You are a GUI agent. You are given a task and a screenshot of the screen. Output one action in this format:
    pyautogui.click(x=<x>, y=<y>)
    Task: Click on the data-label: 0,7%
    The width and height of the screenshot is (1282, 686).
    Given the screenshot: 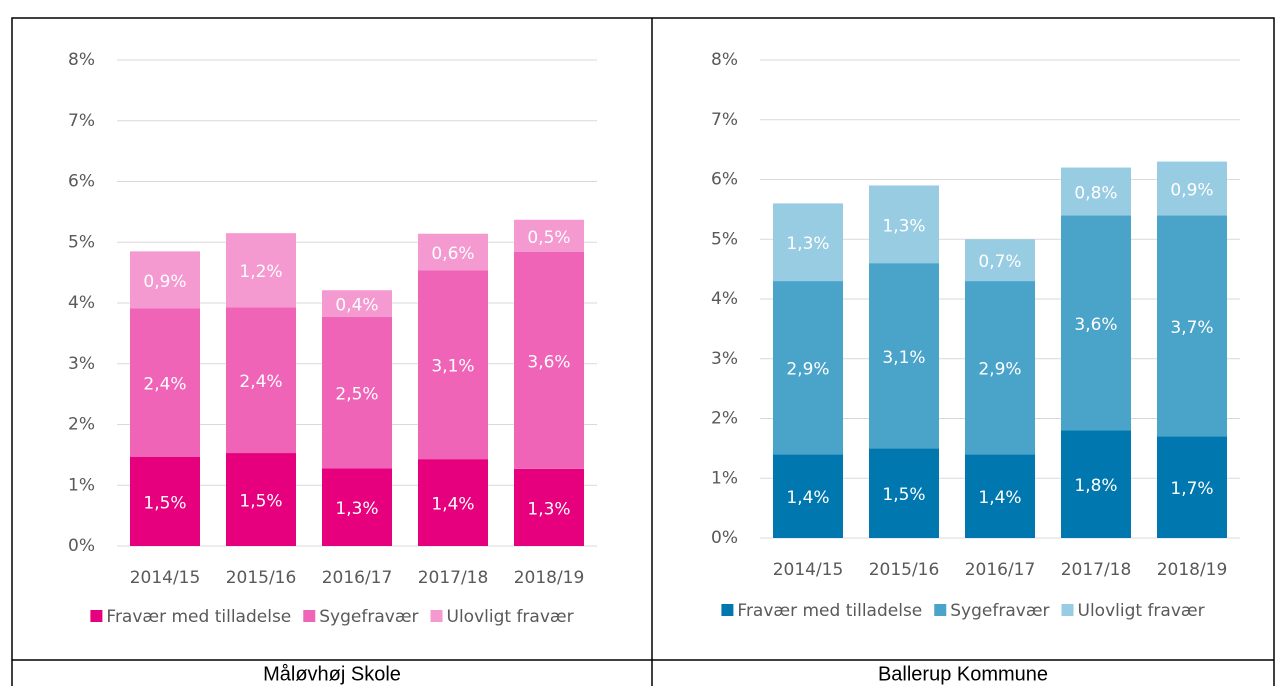 What is the action you would take?
    pyautogui.click(x=999, y=262)
    